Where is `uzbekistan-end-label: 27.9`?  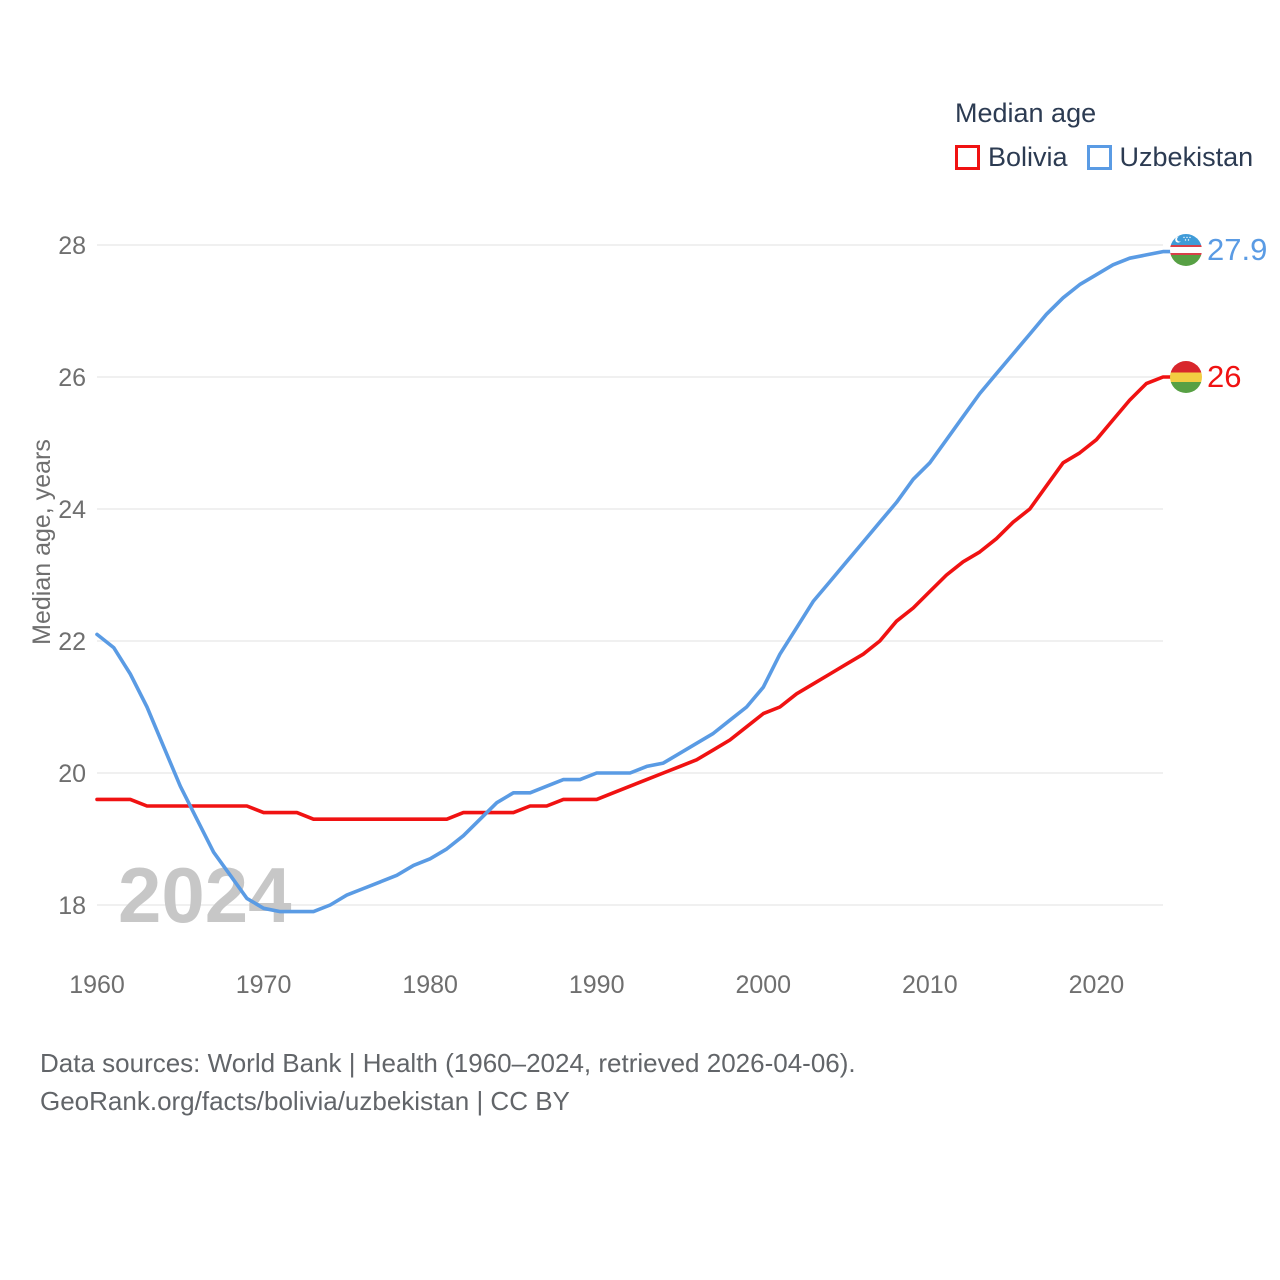
uzbekistan-end-label: 27.9 is located at coordinates (1218, 250).